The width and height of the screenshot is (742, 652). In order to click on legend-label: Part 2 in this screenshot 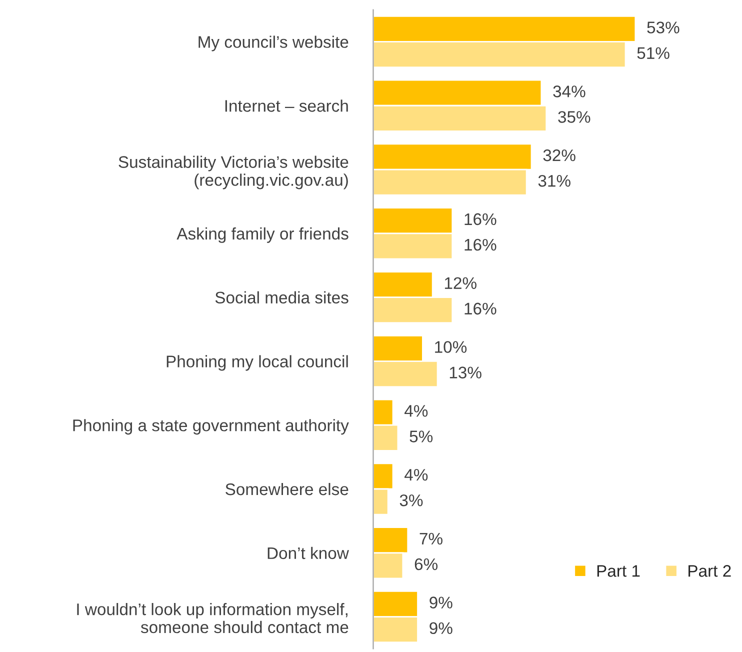, I will do `click(709, 571)`.